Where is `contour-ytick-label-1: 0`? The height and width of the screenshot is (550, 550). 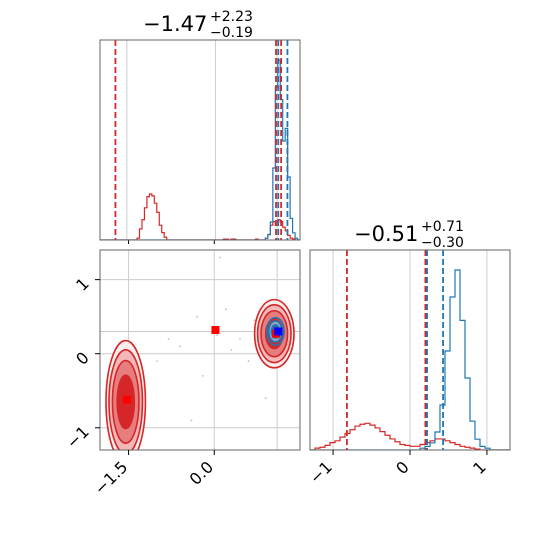
contour-ytick-label-1: 0 is located at coordinates (82, 358).